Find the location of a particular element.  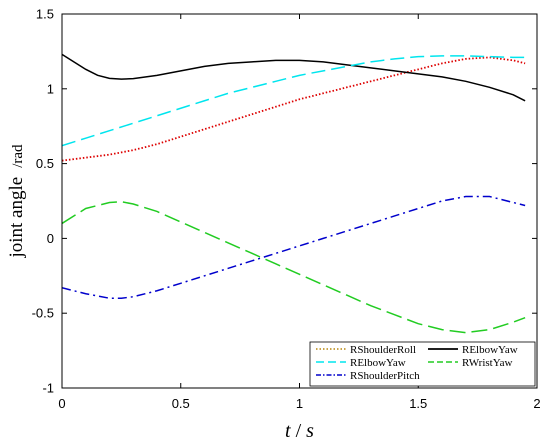

x-tick-label: 2 is located at coordinates (536, 403).